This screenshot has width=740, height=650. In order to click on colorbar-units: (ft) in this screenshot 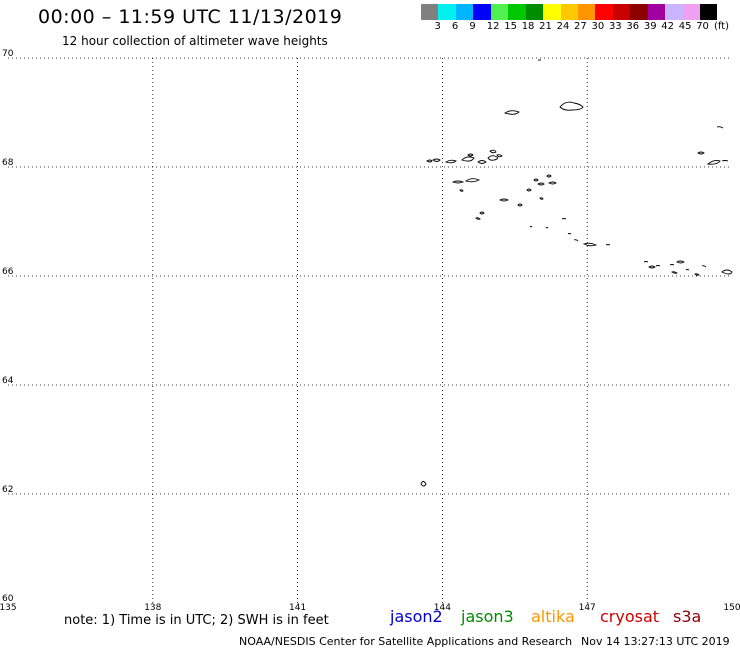, I will do `click(722, 26)`.